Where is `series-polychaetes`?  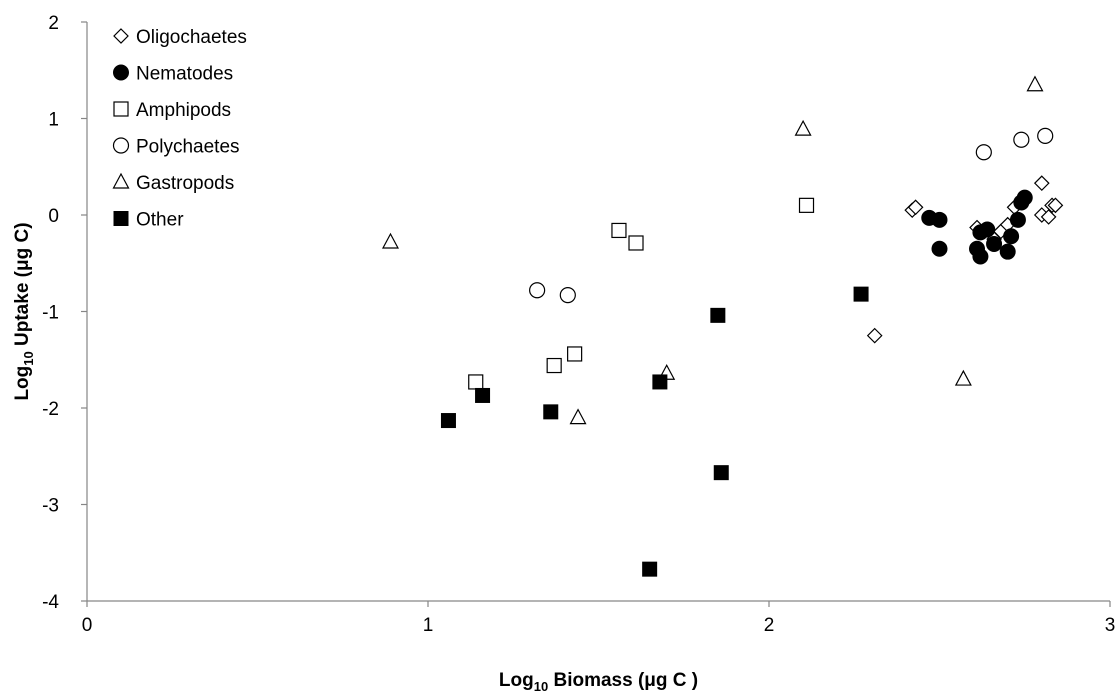 series-polychaetes is located at coordinates (791, 215).